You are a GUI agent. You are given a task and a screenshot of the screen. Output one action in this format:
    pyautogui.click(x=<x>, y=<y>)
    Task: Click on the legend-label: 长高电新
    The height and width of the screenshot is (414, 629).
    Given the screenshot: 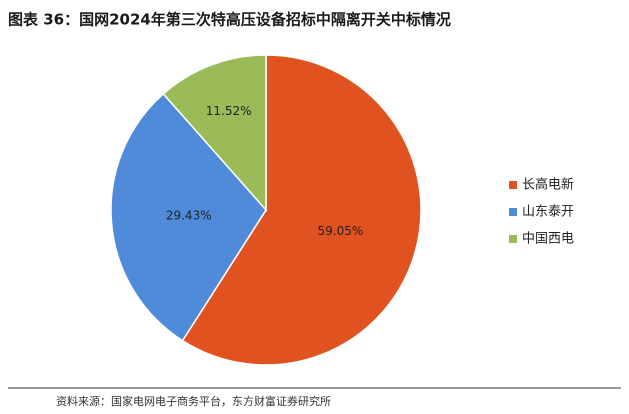 What is the action you would take?
    pyautogui.click(x=548, y=185)
    